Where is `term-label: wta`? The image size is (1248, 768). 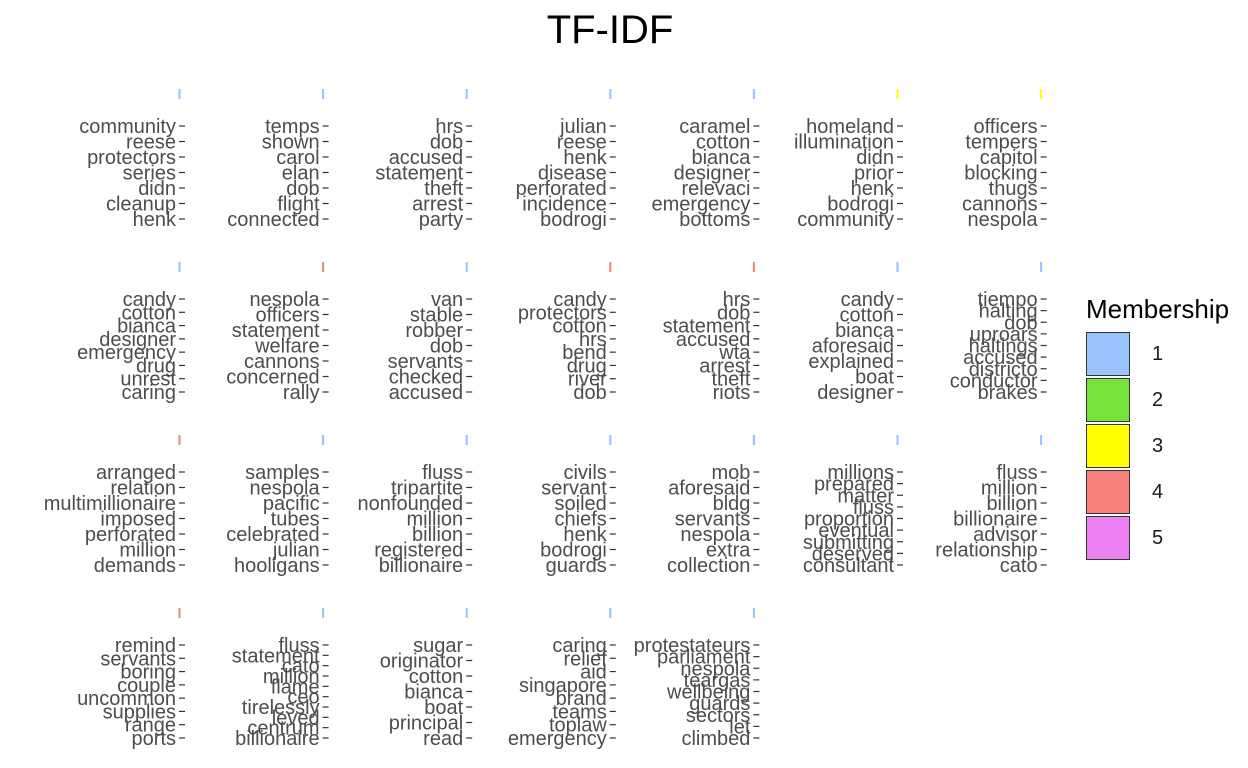 term-label: wta is located at coordinates (734, 353).